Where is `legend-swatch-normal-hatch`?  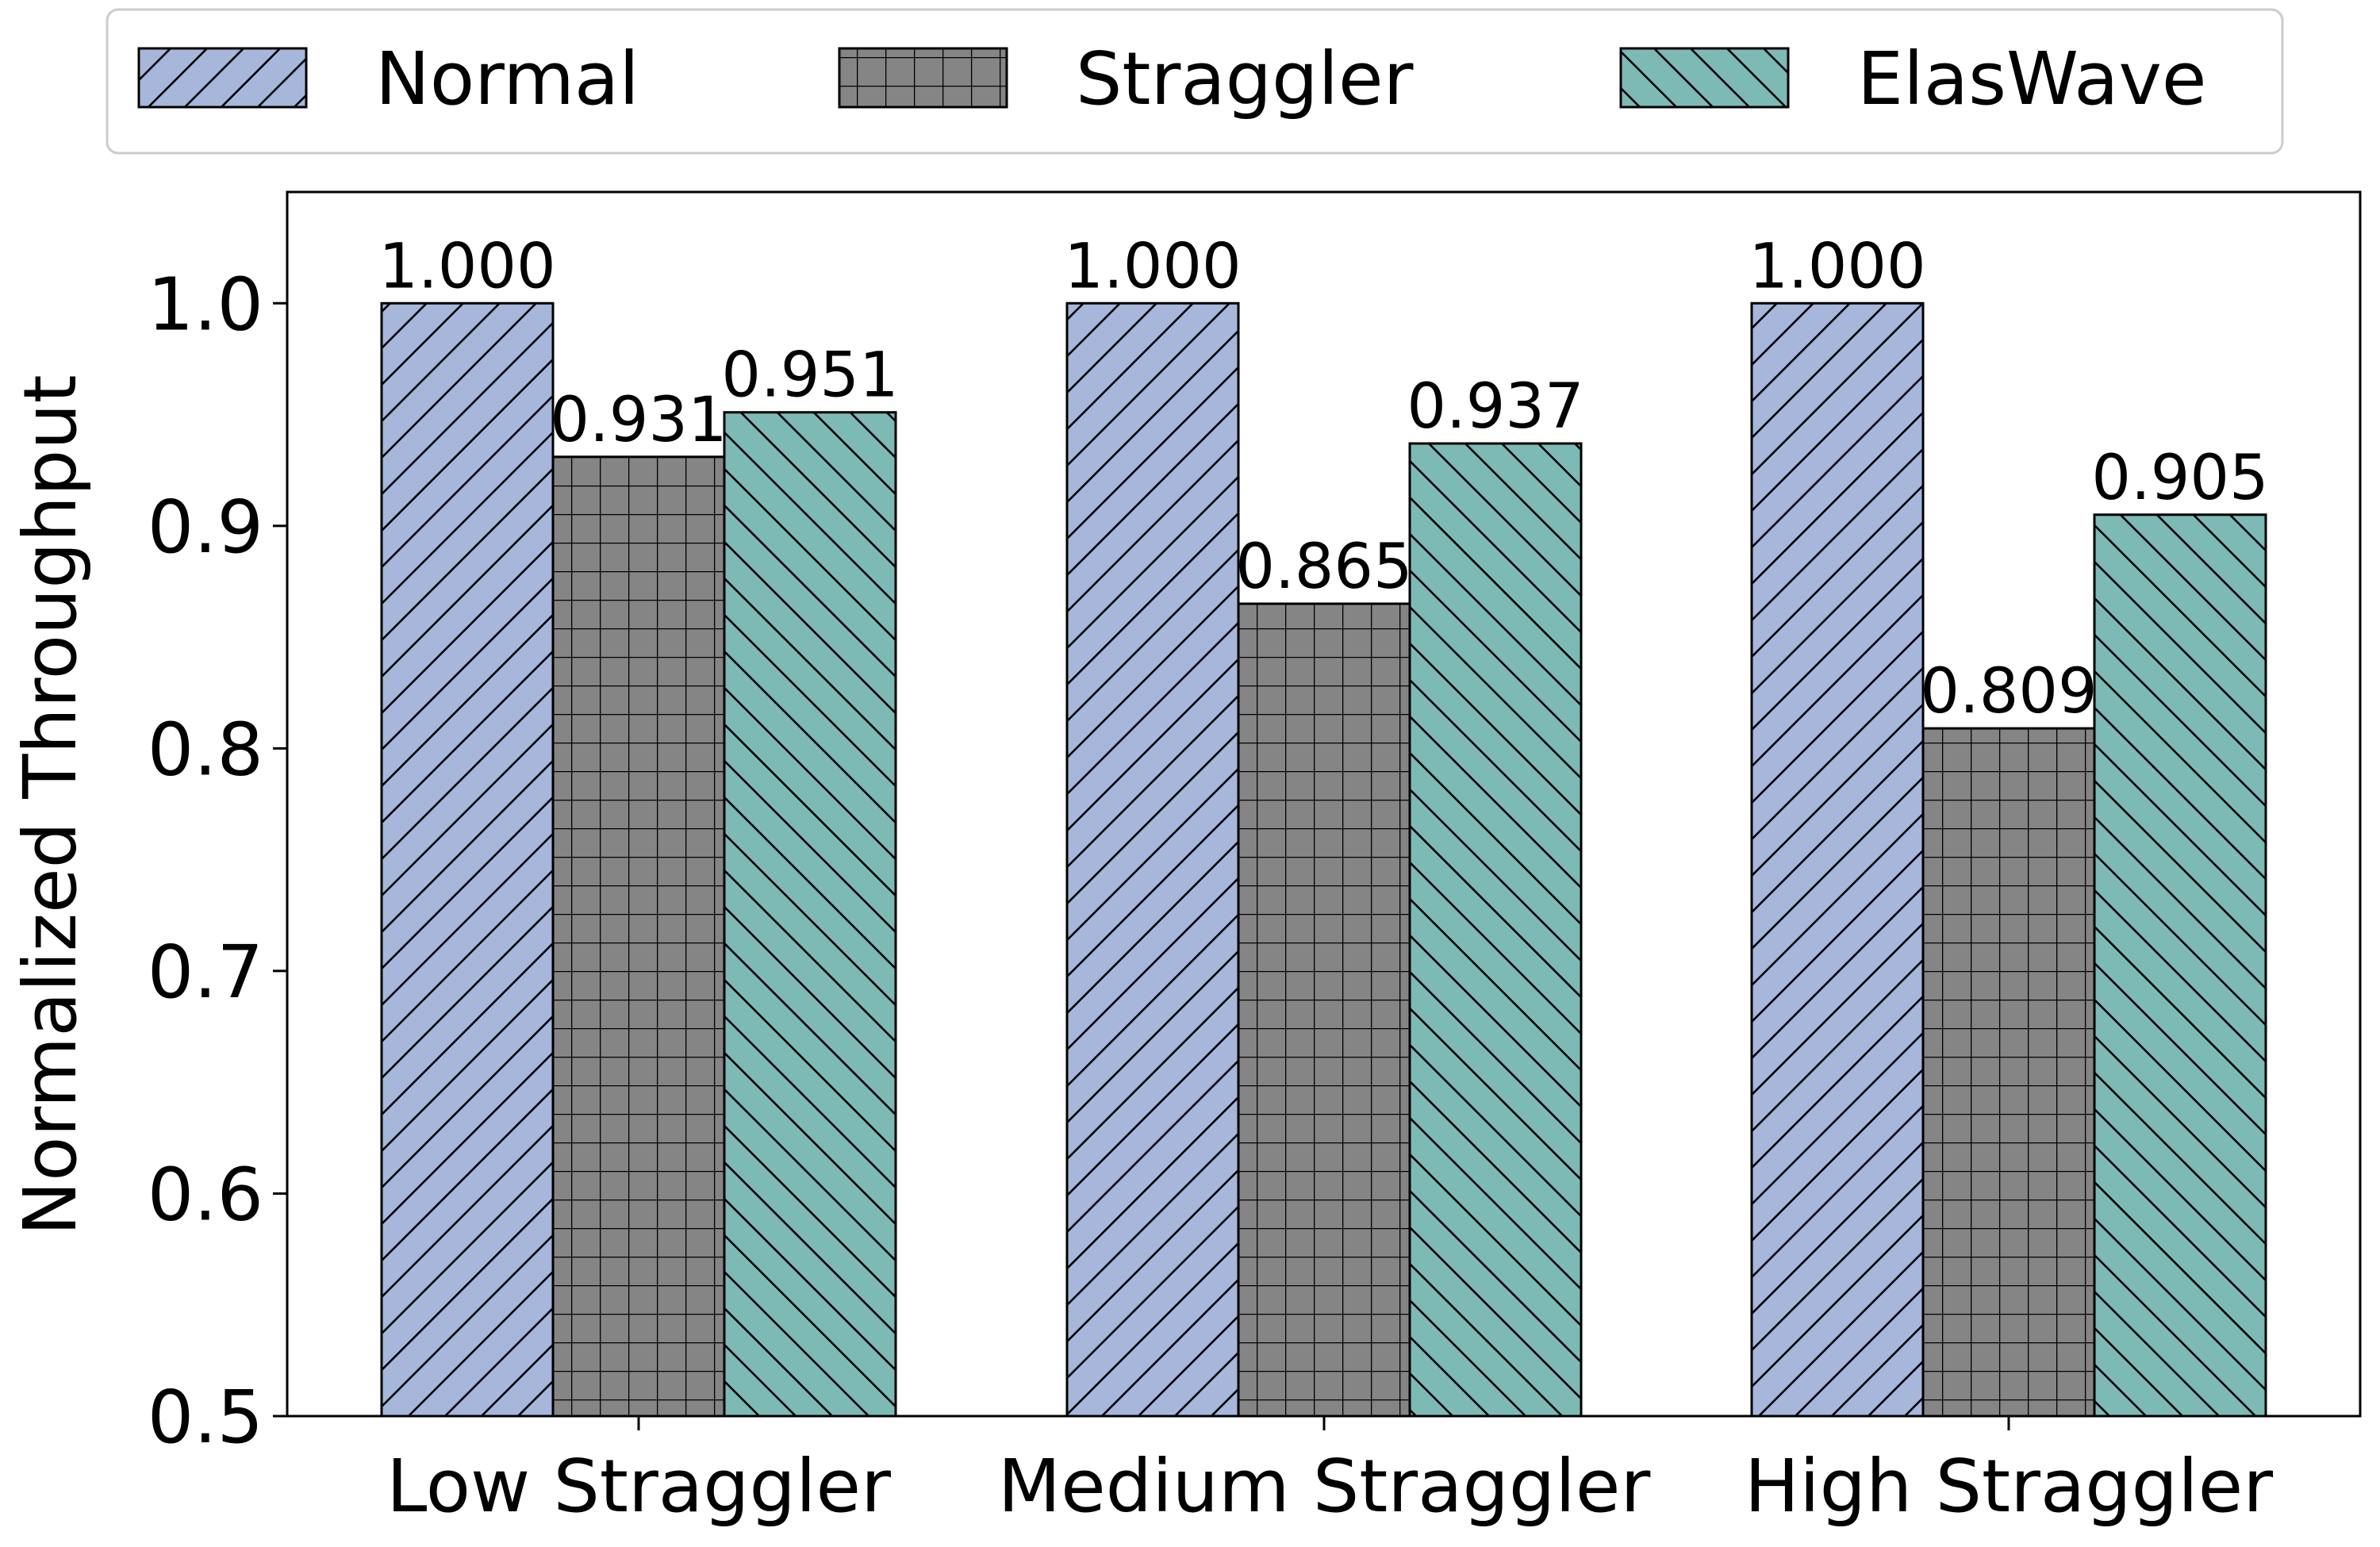 legend-swatch-normal-hatch is located at coordinates (222, 78).